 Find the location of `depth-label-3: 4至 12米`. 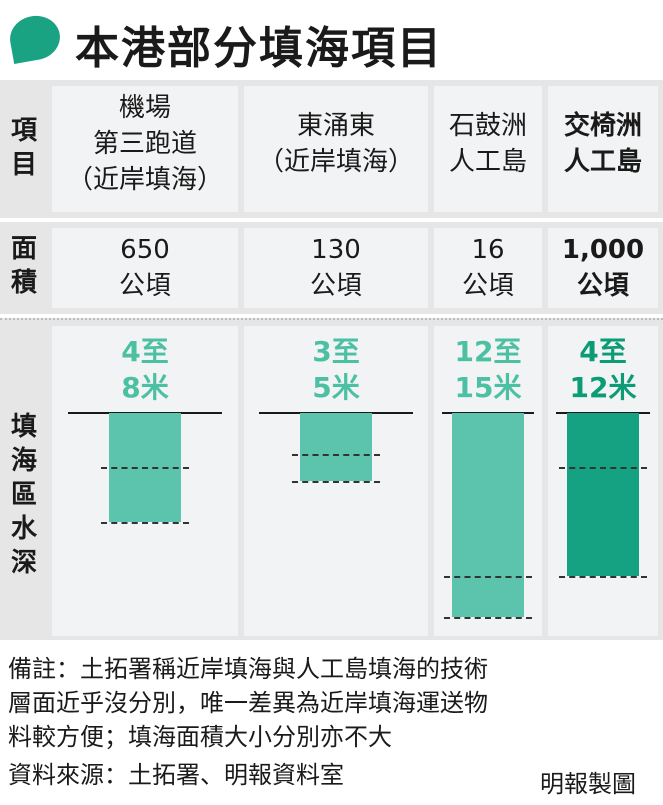

depth-label-3: 4至 12米 is located at coordinates (603, 370).